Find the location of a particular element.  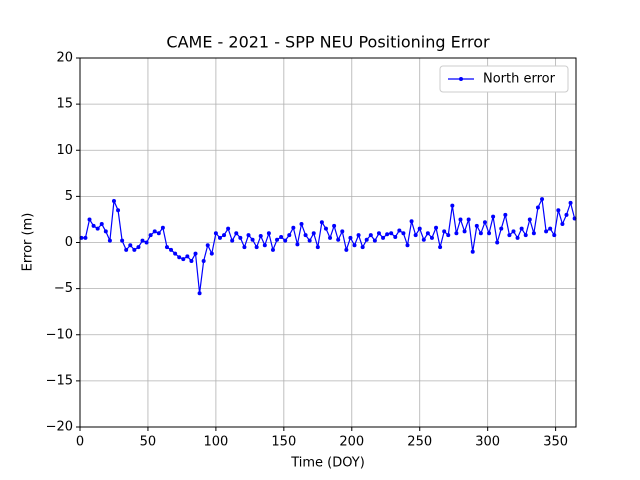

x-axis-label: Time (DOY) is located at coordinates (327, 463).